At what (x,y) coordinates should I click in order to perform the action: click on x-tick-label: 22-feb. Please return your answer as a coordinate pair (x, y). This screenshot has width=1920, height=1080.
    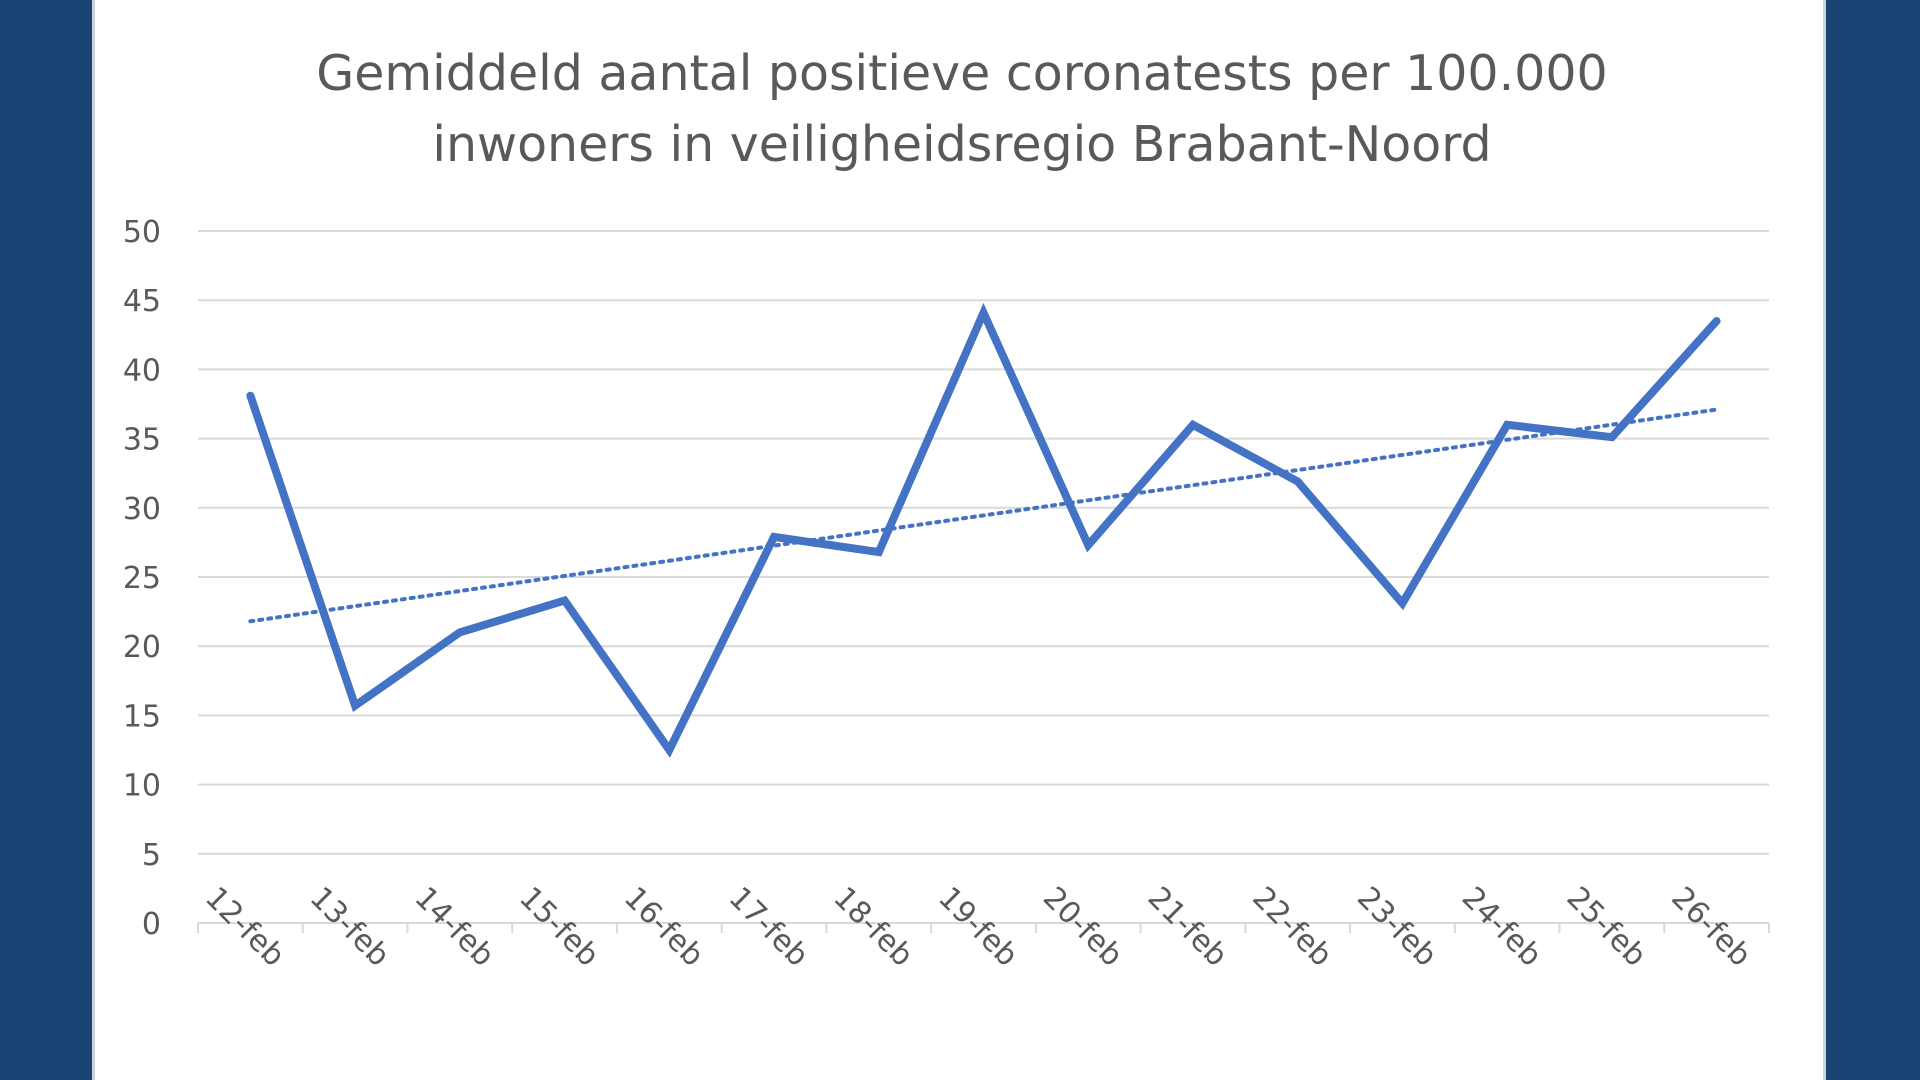
    Looking at the image, I should click on (1291, 926).